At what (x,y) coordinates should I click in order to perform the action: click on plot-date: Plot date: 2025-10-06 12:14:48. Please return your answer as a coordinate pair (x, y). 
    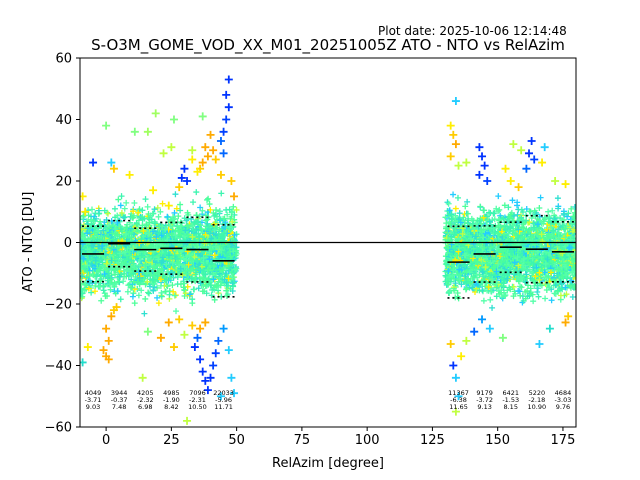
    Looking at the image, I should click on (472, 31).